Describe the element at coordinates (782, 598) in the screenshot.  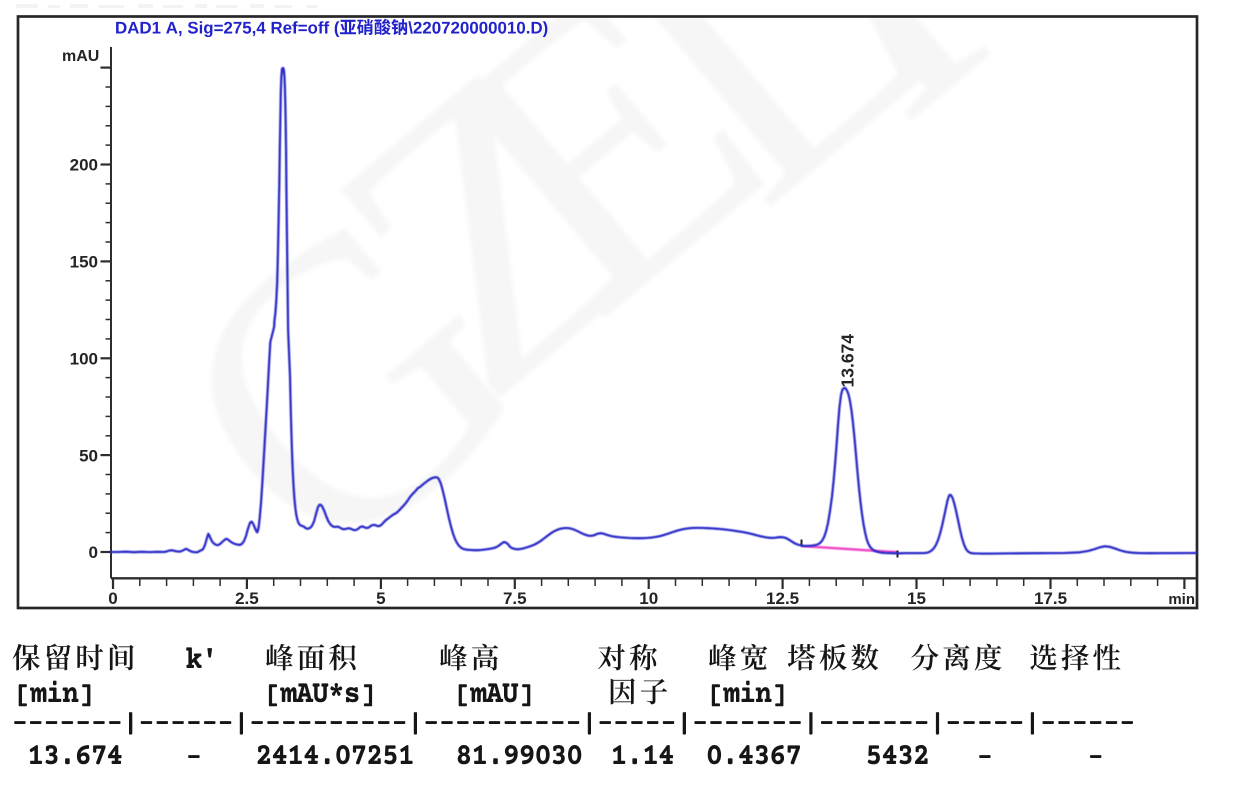
I see `svg-text: 12.5` at that location.